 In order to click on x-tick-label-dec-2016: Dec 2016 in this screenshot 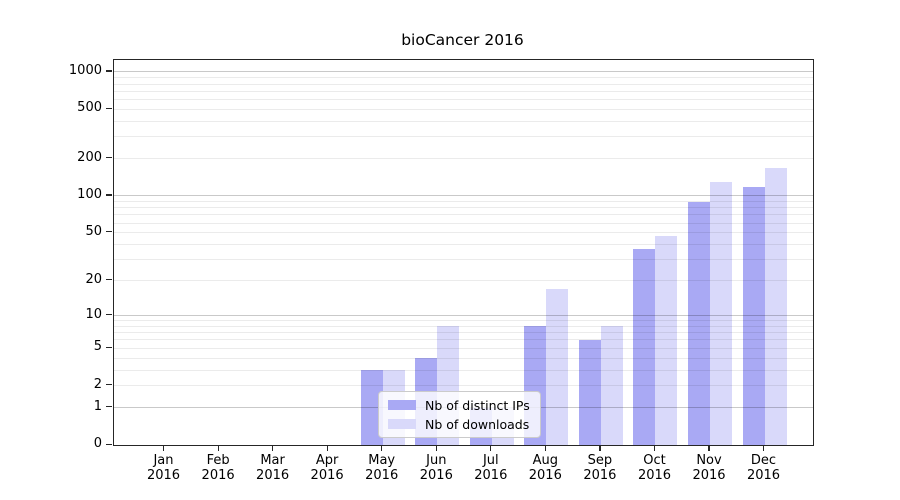, I will do `click(763, 468)`.